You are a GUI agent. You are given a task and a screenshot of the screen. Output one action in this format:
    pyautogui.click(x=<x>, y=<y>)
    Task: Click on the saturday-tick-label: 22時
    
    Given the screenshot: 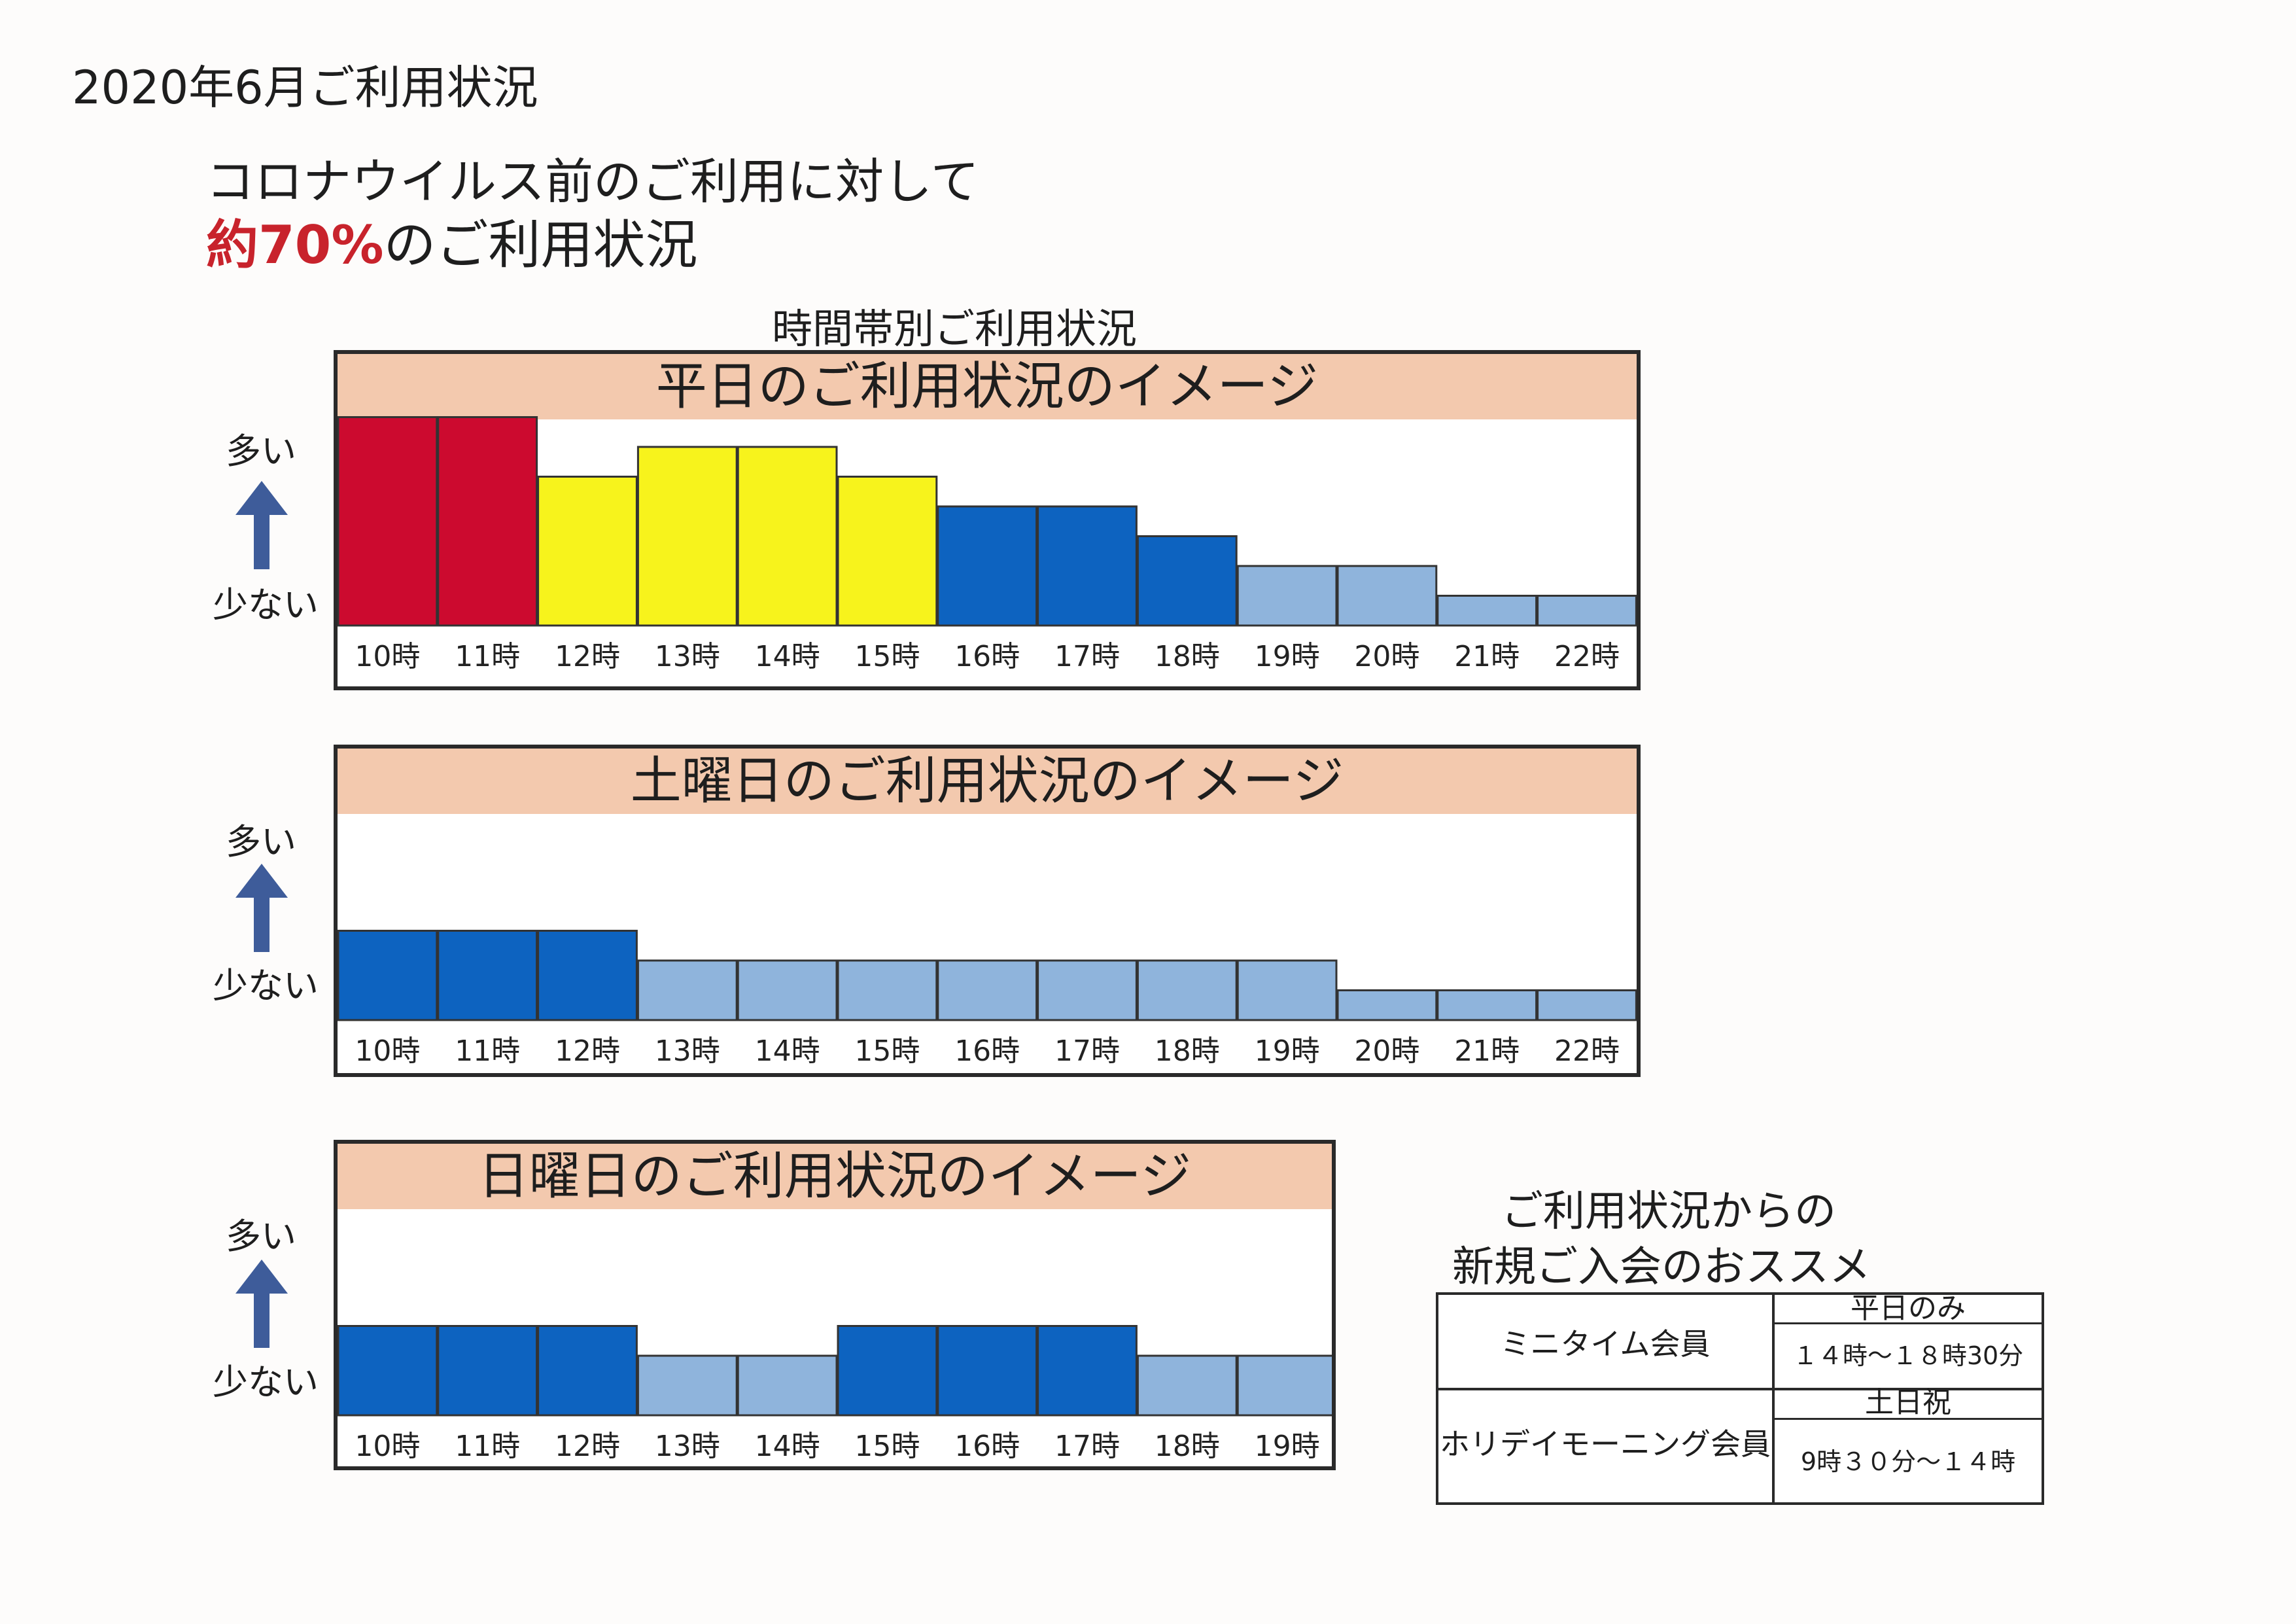 What is the action you would take?
    pyautogui.click(x=1587, y=1051)
    